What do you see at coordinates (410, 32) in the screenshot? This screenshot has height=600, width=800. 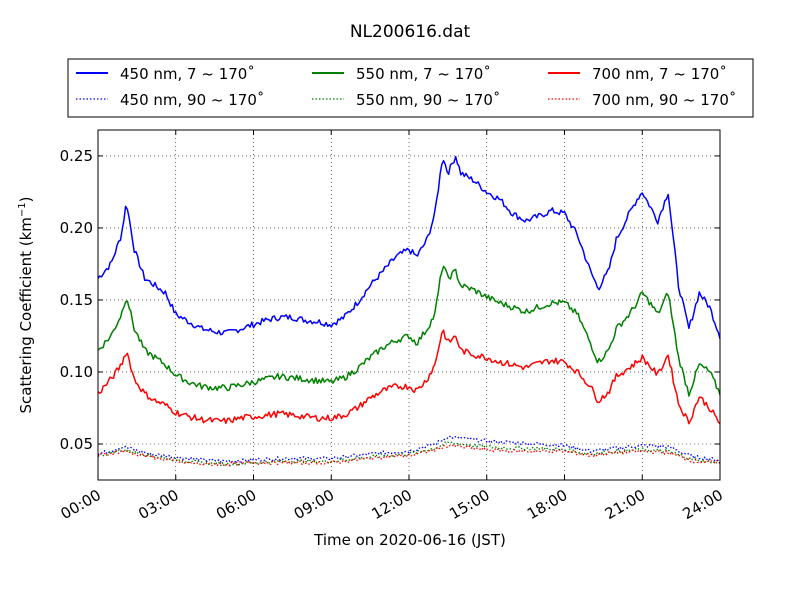 I see `chart-title: NL200616.dat` at bounding box center [410, 32].